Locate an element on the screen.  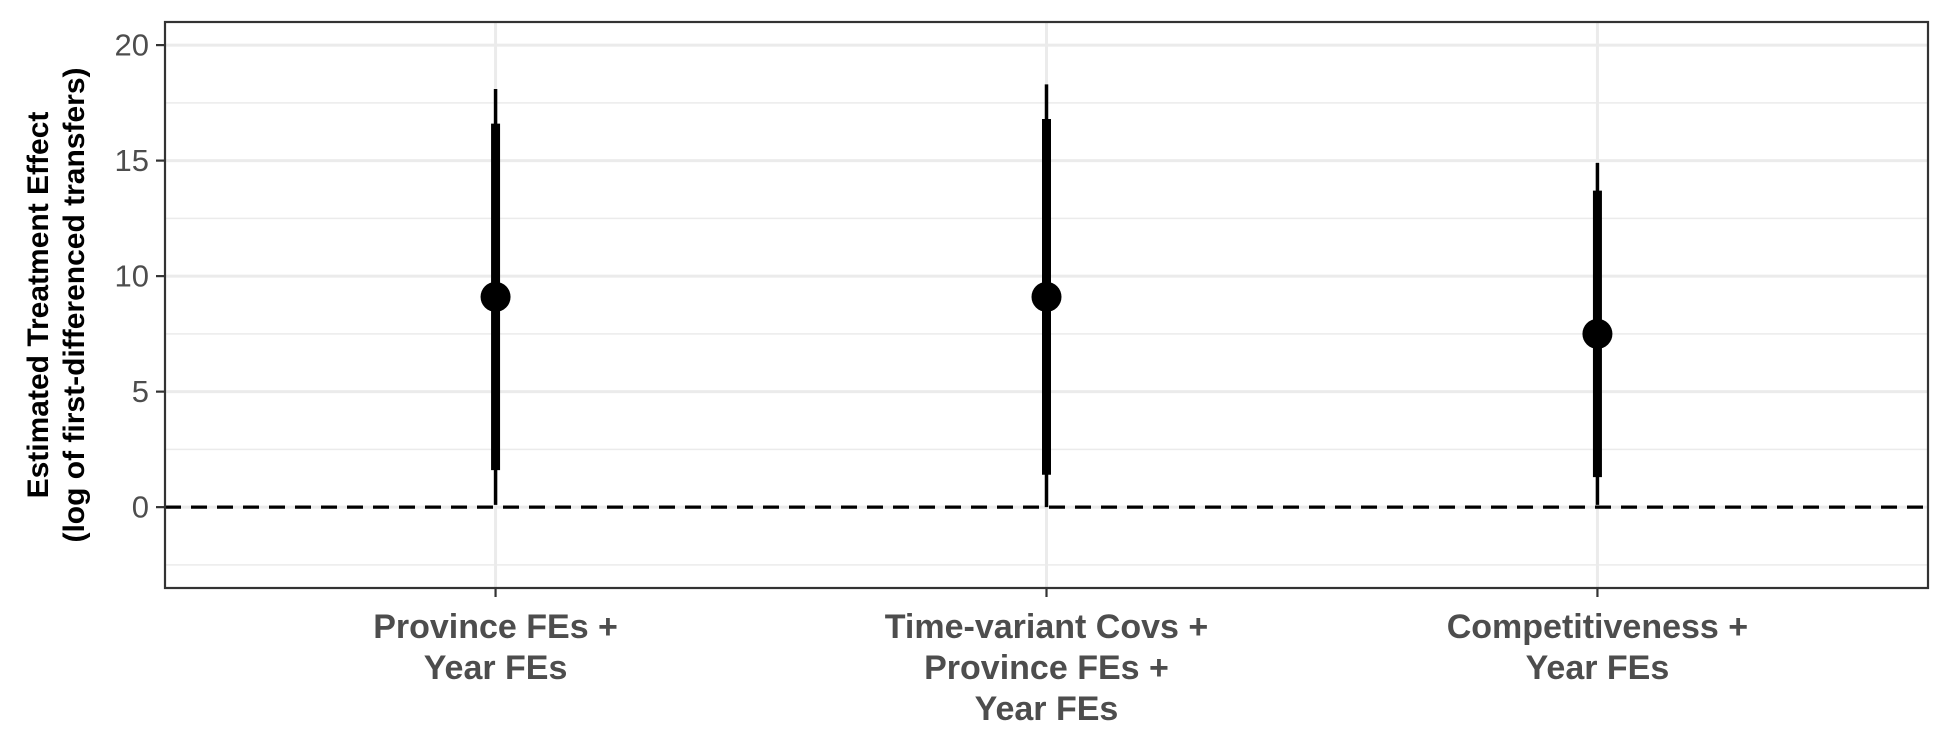
y-axis-ticks: 0 5 10 15 20 is located at coordinates (140, 276).